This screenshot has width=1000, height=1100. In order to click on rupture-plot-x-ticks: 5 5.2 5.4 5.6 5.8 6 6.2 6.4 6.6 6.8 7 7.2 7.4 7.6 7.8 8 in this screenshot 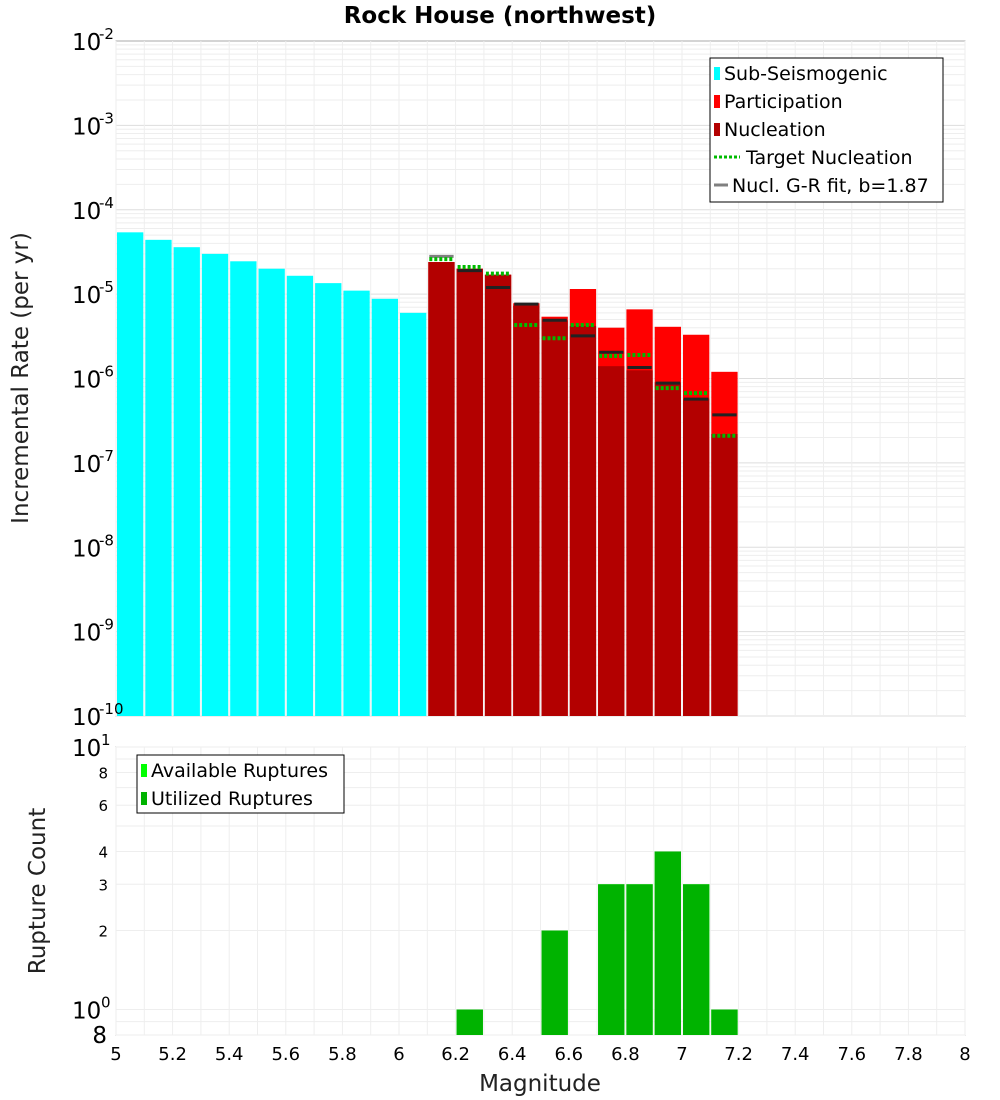, I will do `click(540, 1054)`.